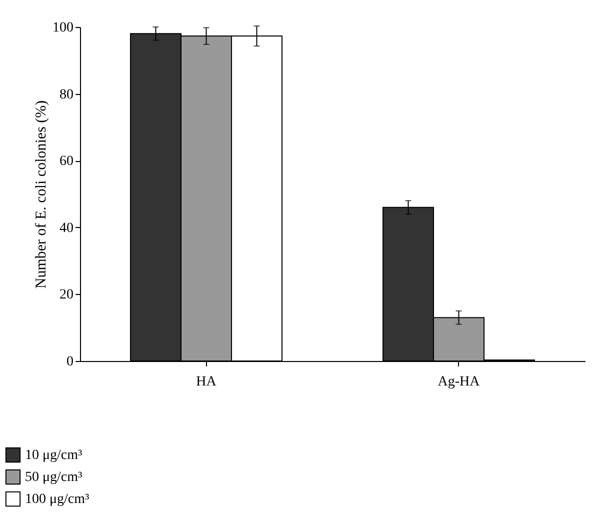  Describe the element at coordinates (42, 194) in the screenshot. I see `y-axis-title: Number of E. coli colonies (%)` at that location.